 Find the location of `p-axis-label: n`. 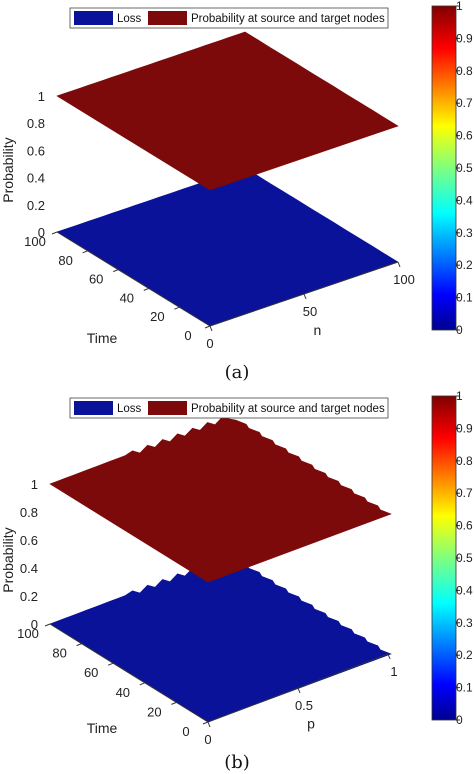

p-axis-label: n is located at coordinates (318, 330).